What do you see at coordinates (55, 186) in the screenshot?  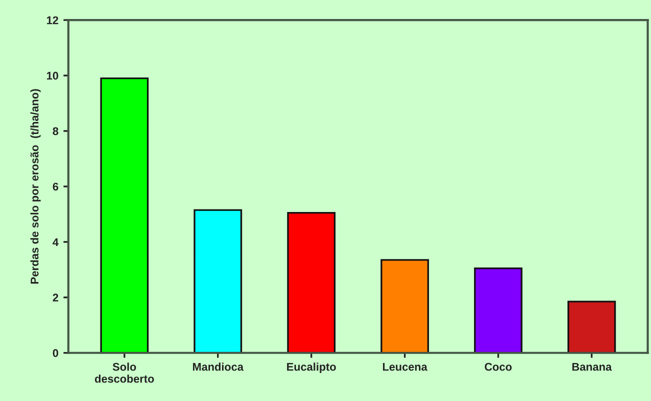 I see `y-tick-label: 6` at bounding box center [55, 186].